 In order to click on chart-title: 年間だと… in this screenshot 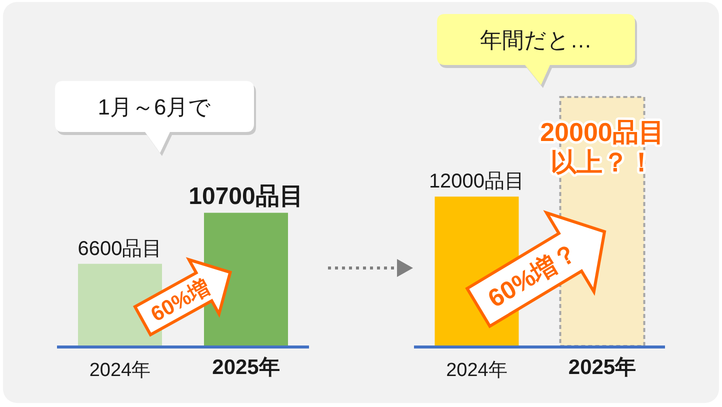, I will do `click(536, 40)`.